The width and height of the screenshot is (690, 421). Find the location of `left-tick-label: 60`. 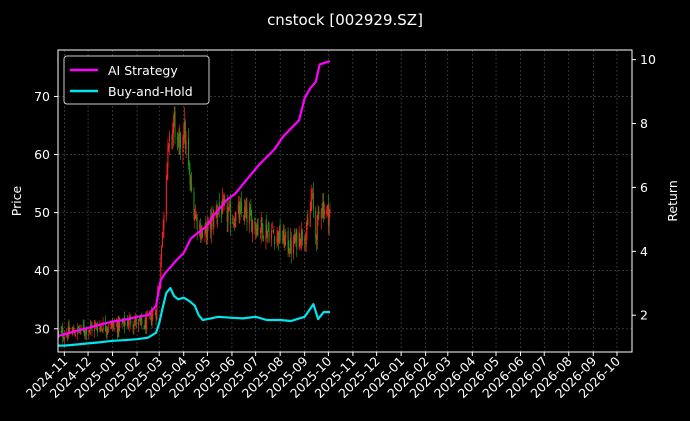

left-tick-label: 60 is located at coordinates (42, 154).